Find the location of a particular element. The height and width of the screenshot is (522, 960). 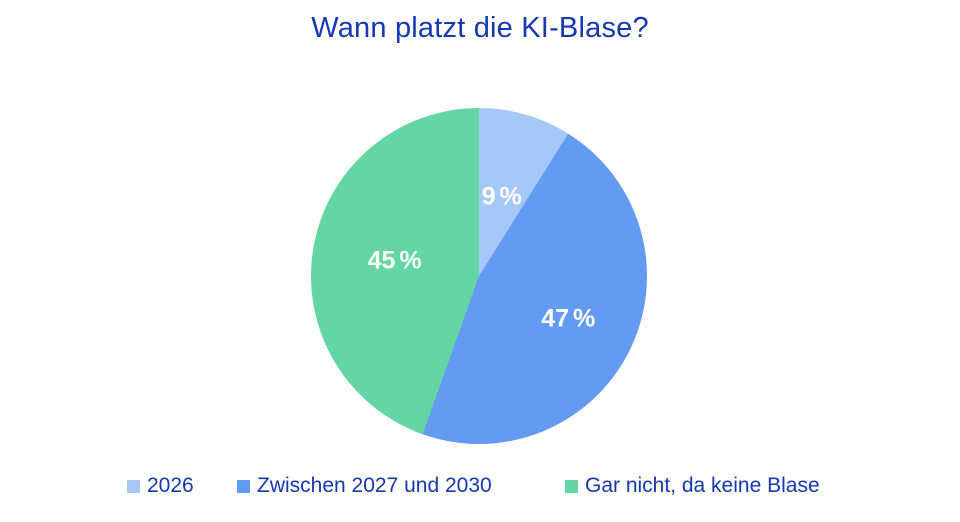

legend-item-gar-nicht: Gar nicht, da keine Blase is located at coordinates (692, 486).